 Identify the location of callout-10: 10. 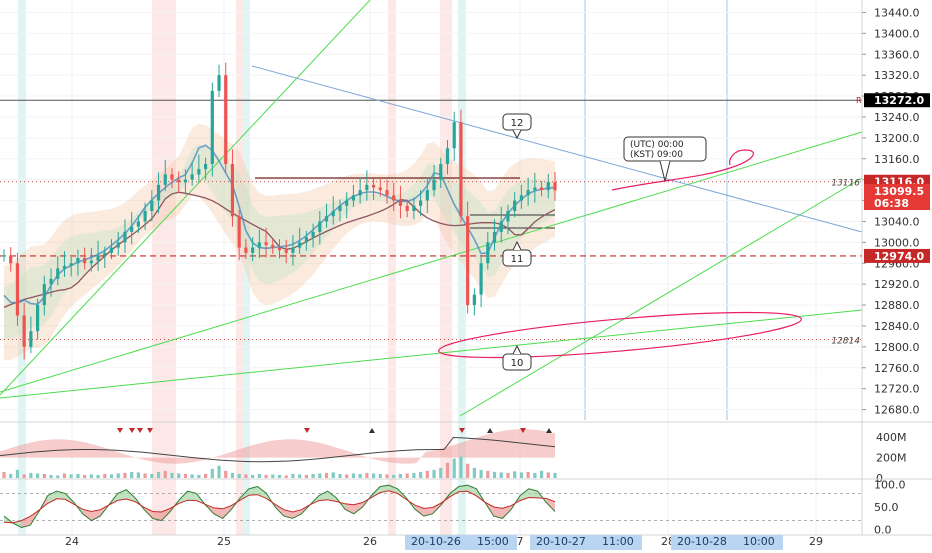
(517, 357).